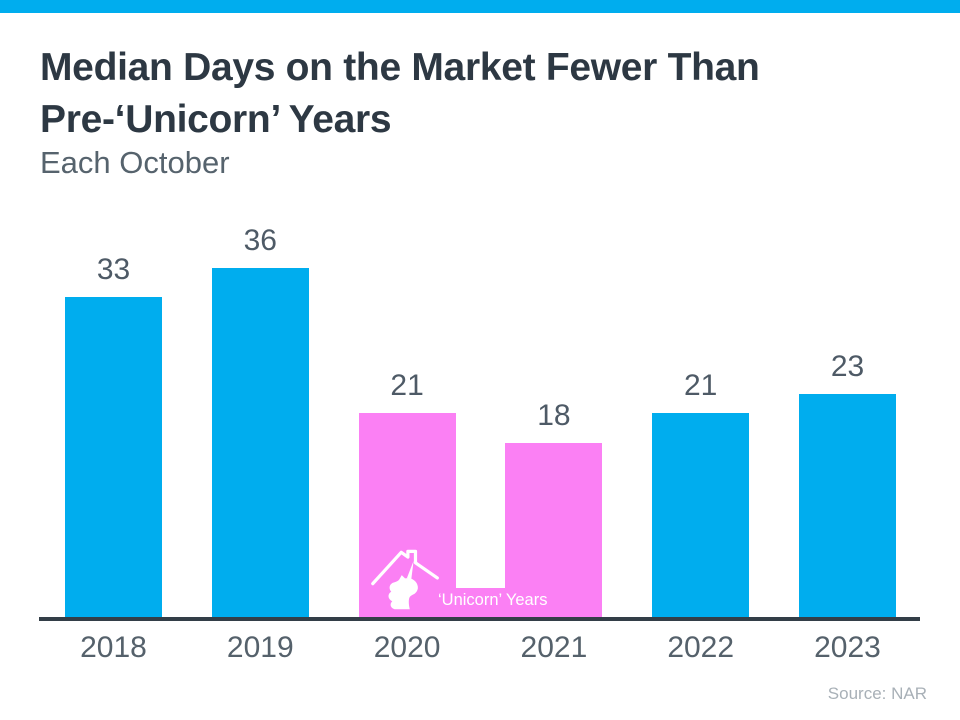 The image size is (960, 720). Describe the element at coordinates (403, 592) in the screenshot. I see `unicorn-head` at that location.